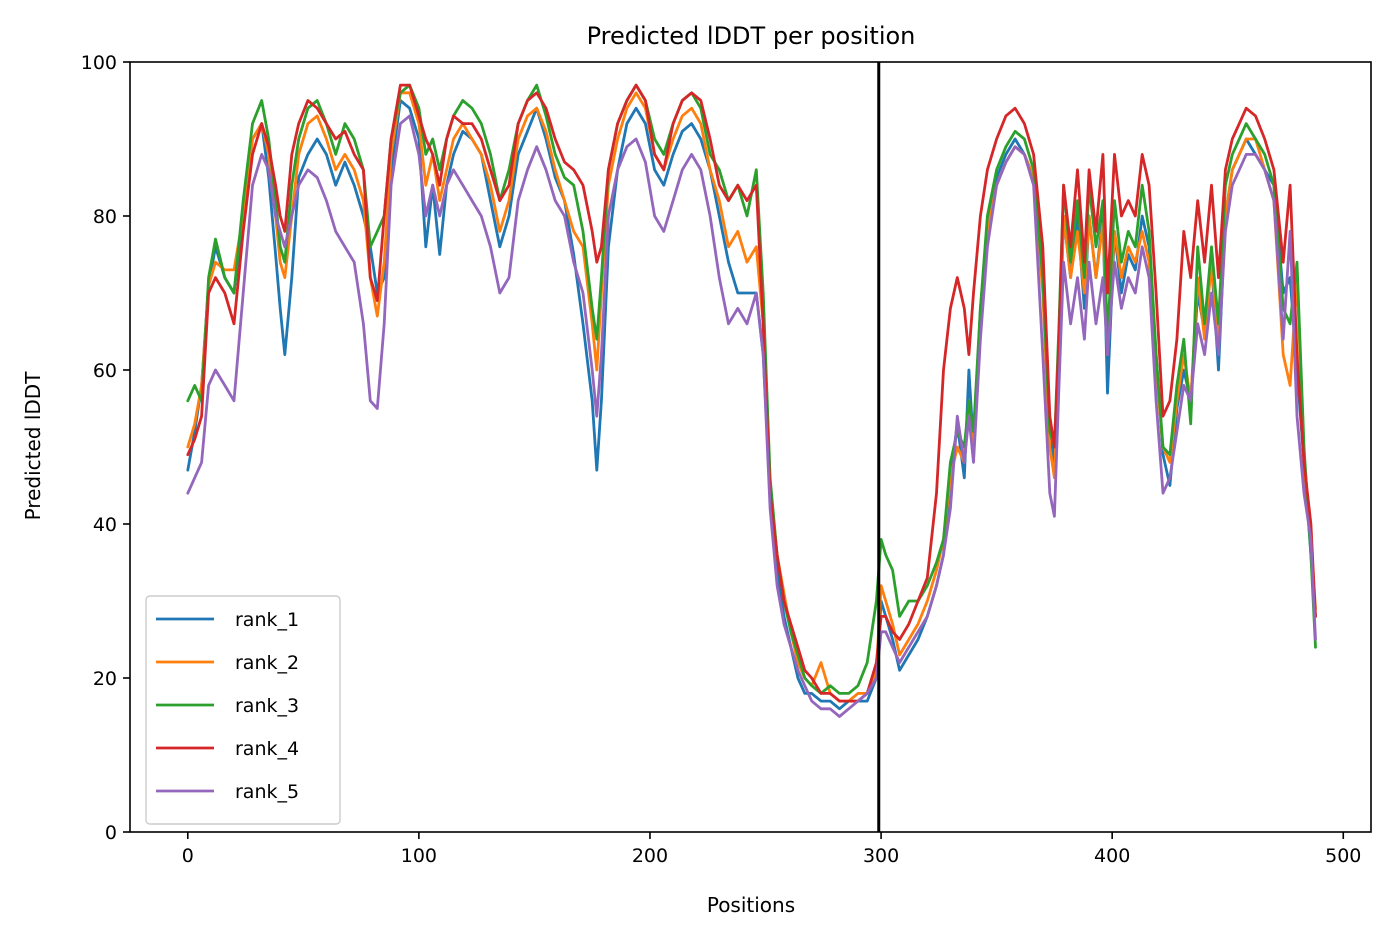 This screenshot has width=1391, height=939. What do you see at coordinates (105, 217) in the screenshot?
I see `y-tick-label: 80` at bounding box center [105, 217].